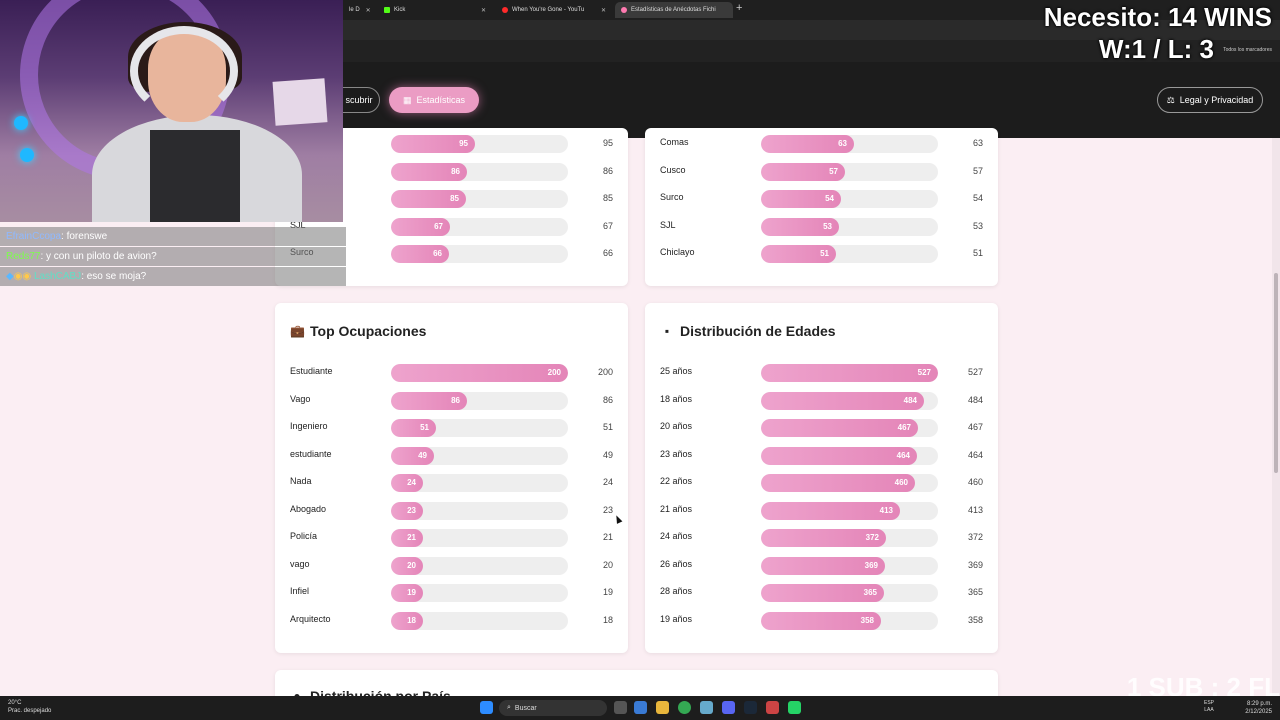 The image size is (1280, 720). I want to click on stat-row: Cusco 57 57, so click(821, 171).